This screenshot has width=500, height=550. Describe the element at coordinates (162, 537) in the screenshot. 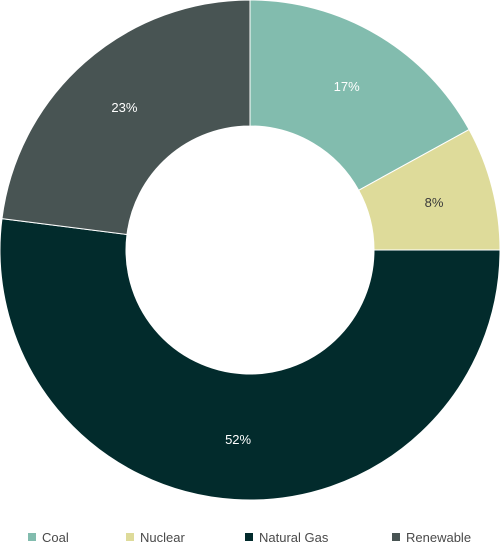

I see `legend-label-nuclear: Nuclear` at that location.